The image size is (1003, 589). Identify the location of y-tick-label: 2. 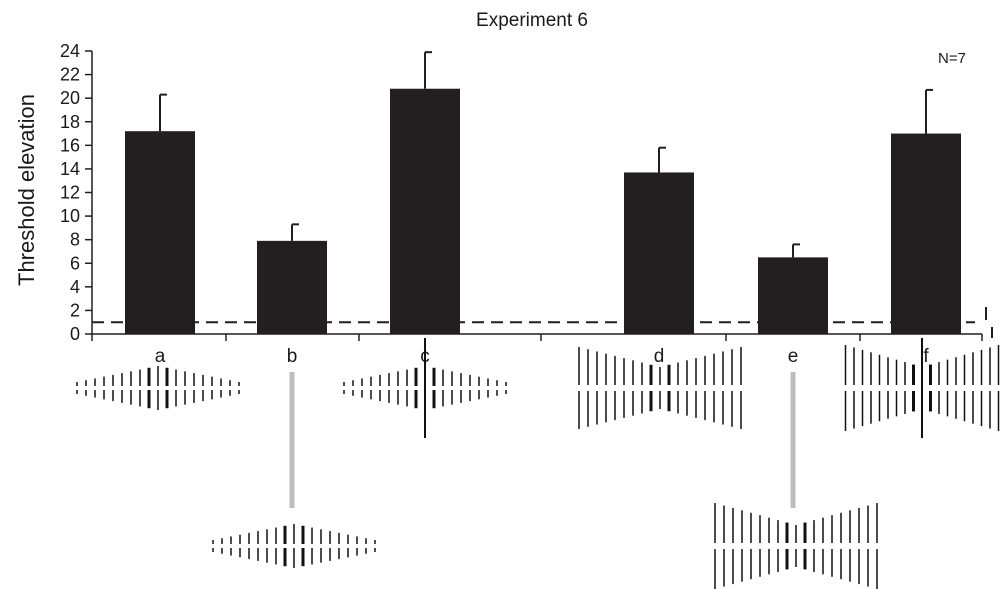
(75, 310).